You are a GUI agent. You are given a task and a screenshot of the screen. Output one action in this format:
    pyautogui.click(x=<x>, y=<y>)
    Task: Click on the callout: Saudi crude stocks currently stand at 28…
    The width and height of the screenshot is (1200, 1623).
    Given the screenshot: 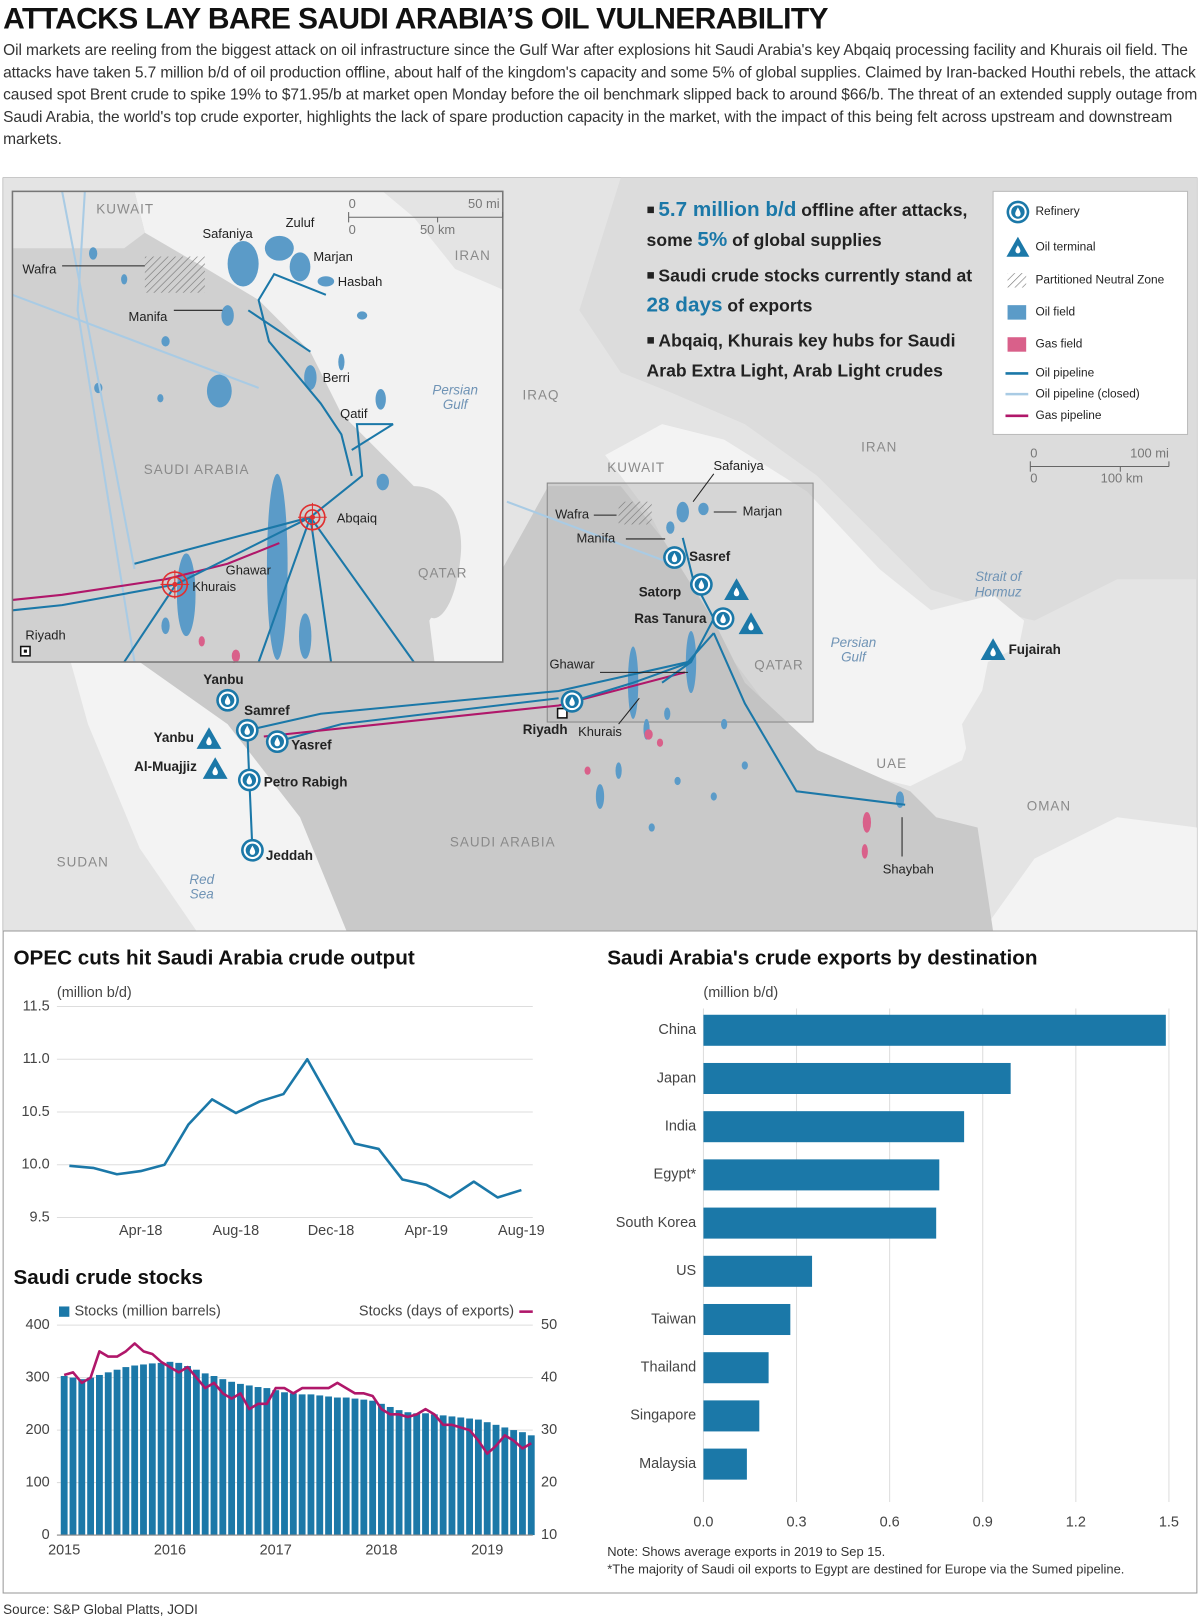 What is the action you would take?
    pyautogui.click(x=817, y=290)
    